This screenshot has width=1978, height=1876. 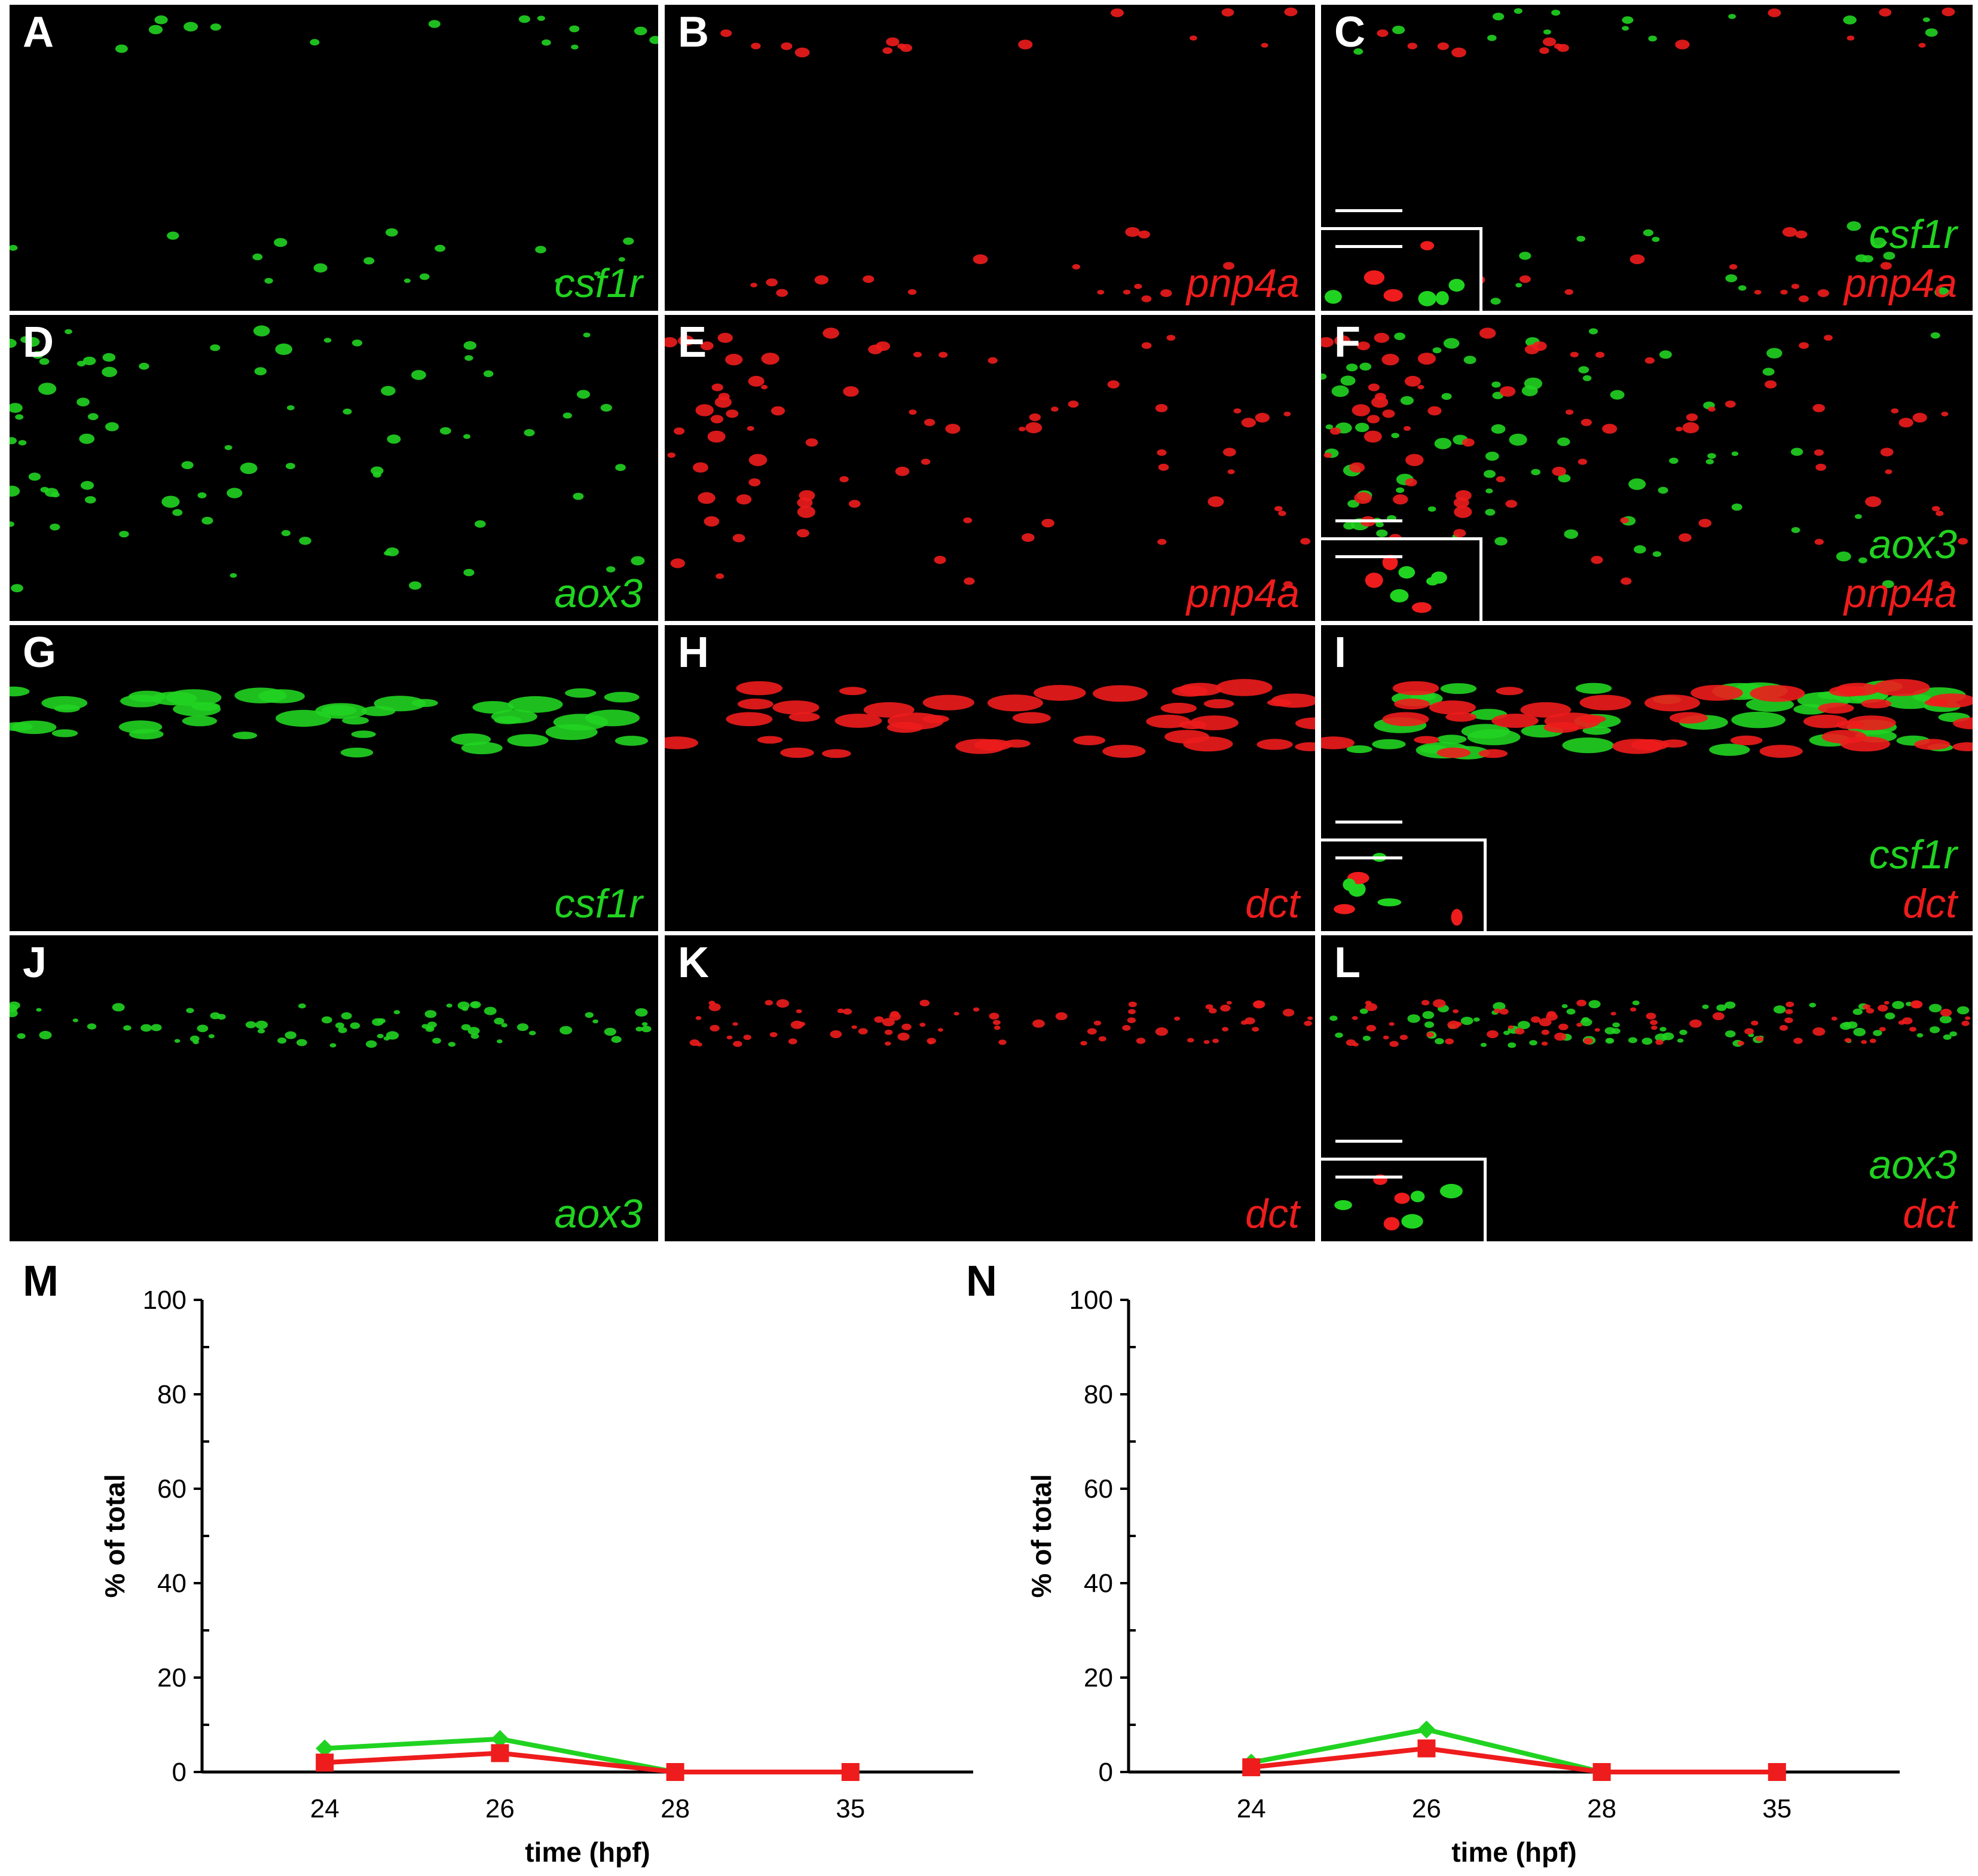 I want to click on chart-m-label: M, so click(x=41, y=1281).